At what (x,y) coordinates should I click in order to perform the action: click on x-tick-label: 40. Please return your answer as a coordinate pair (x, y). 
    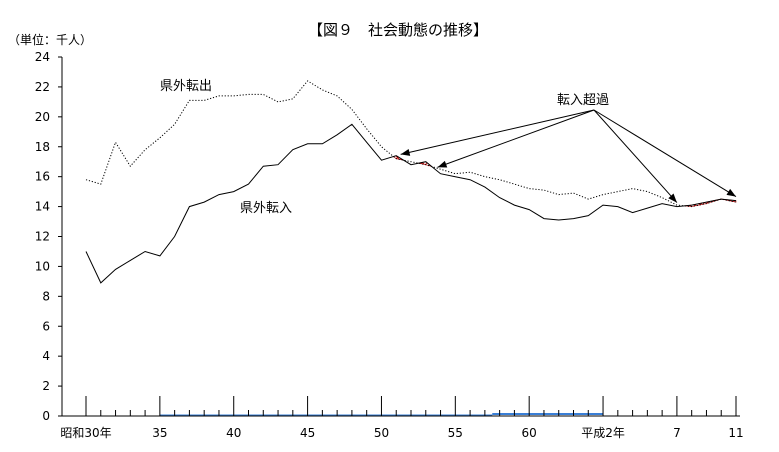
    Looking at the image, I should click on (233, 433).